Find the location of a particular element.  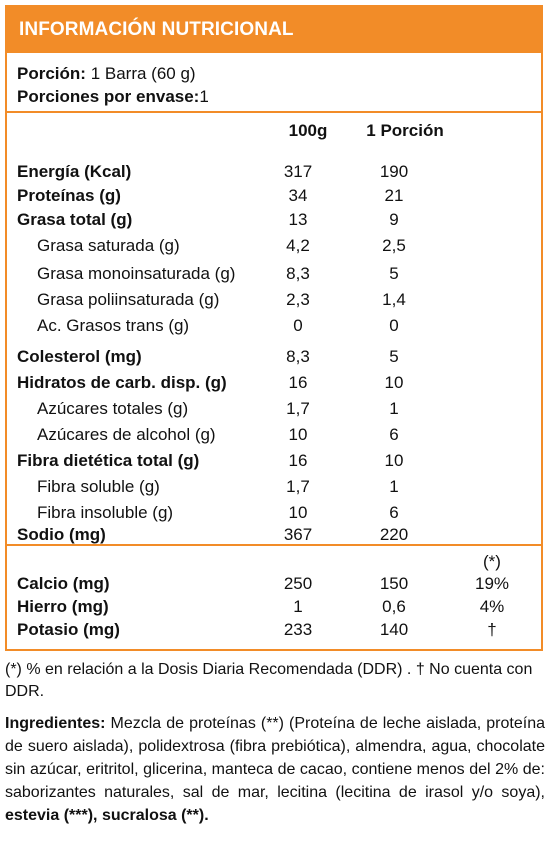

value-100g: 1 is located at coordinates (298, 606).